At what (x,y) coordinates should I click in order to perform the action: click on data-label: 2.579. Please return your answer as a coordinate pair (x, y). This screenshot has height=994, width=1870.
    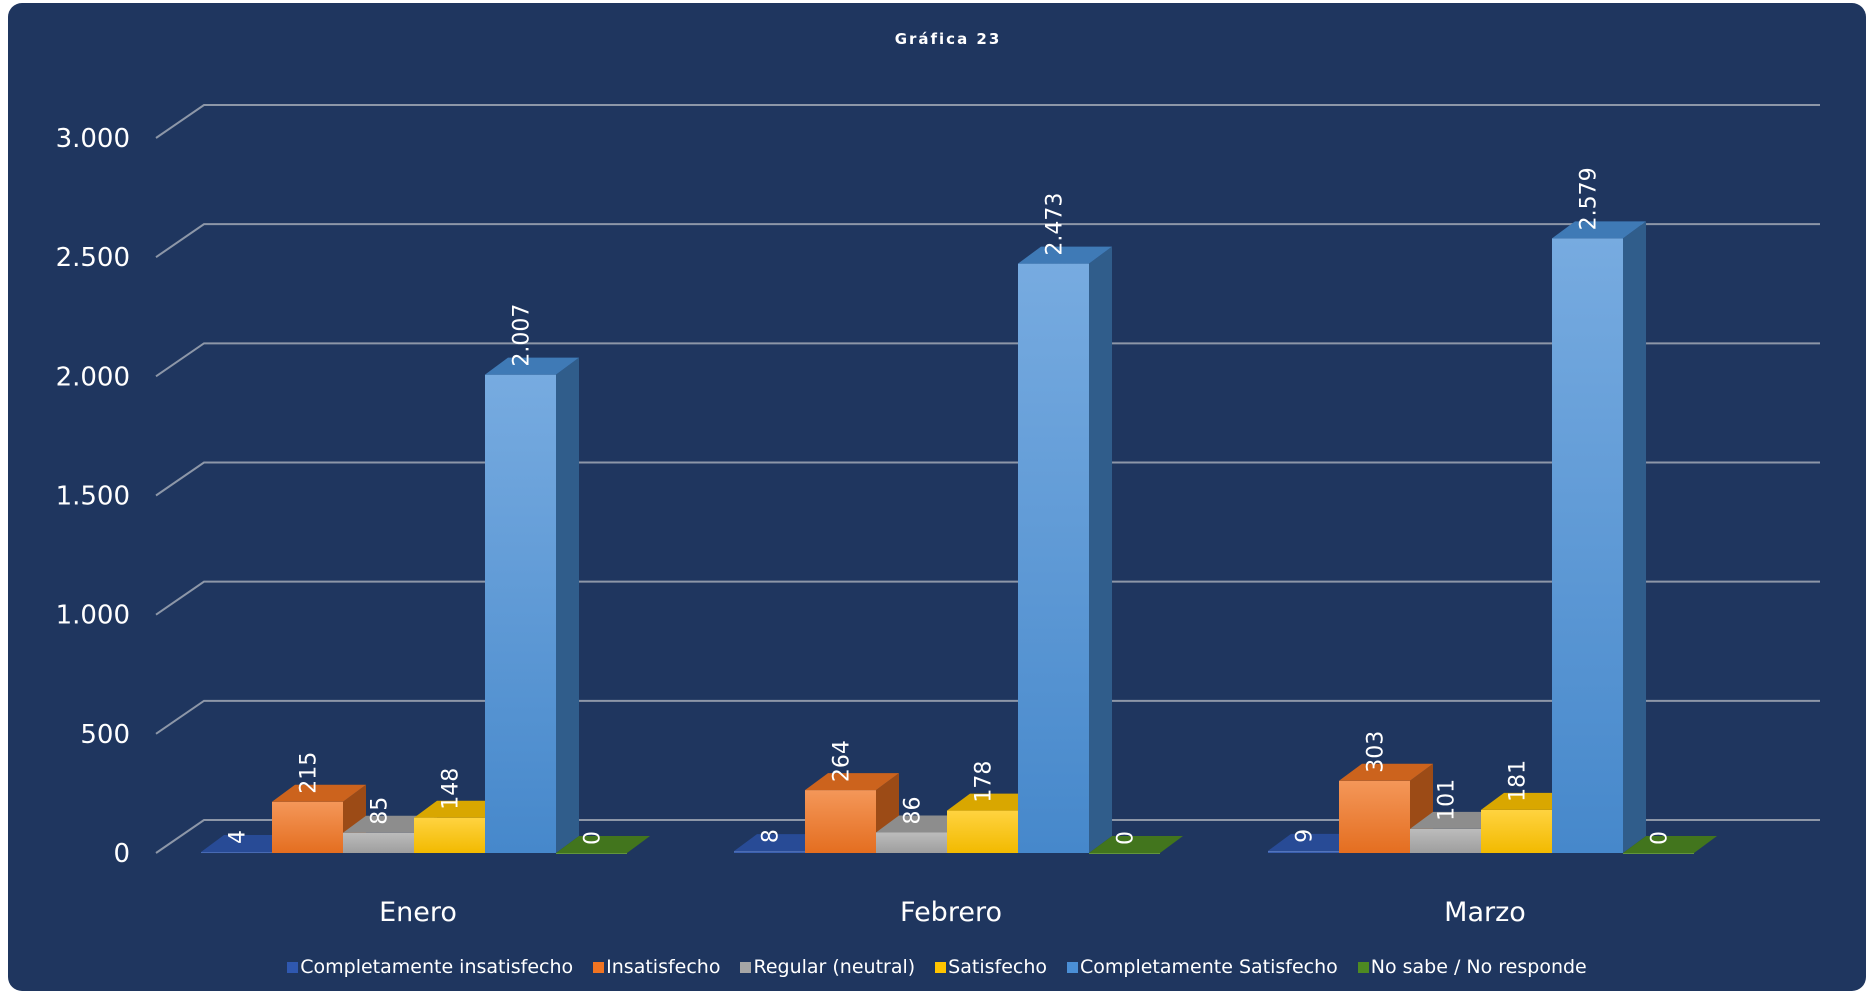
    Looking at the image, I should click on (1589, 198).